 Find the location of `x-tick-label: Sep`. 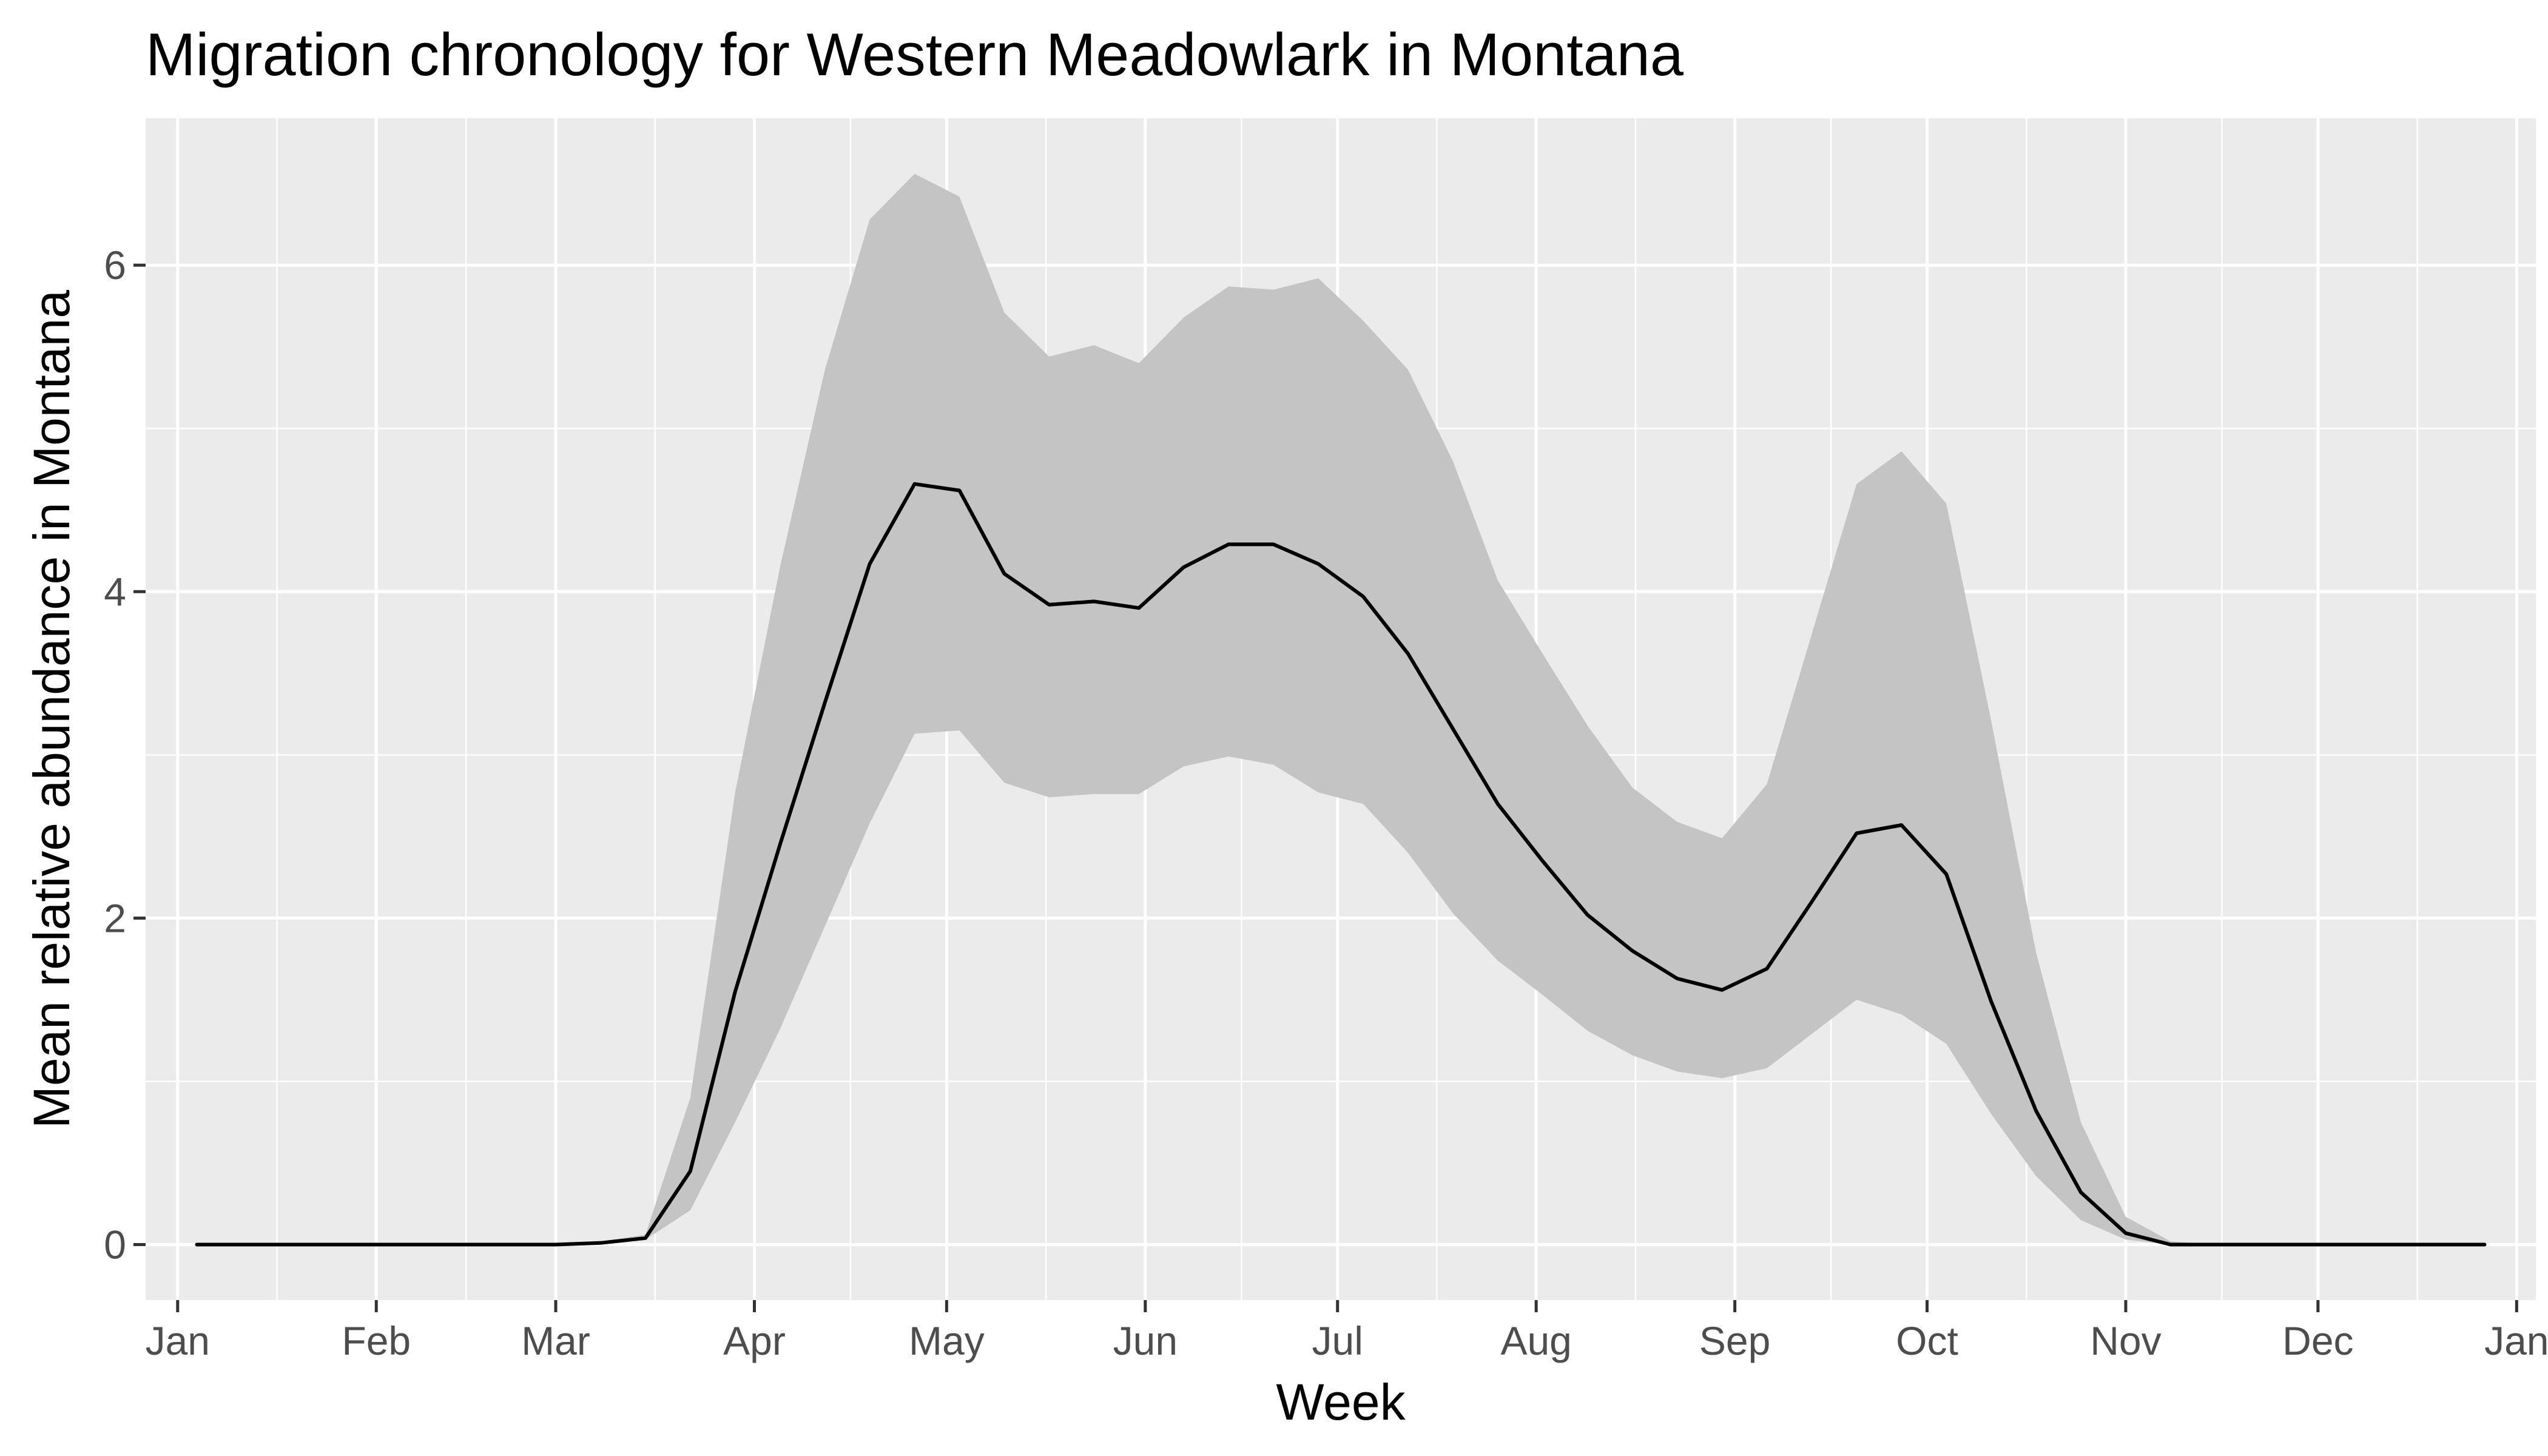

x-tick-label: Sep is located at coordinates (1734, 1340).